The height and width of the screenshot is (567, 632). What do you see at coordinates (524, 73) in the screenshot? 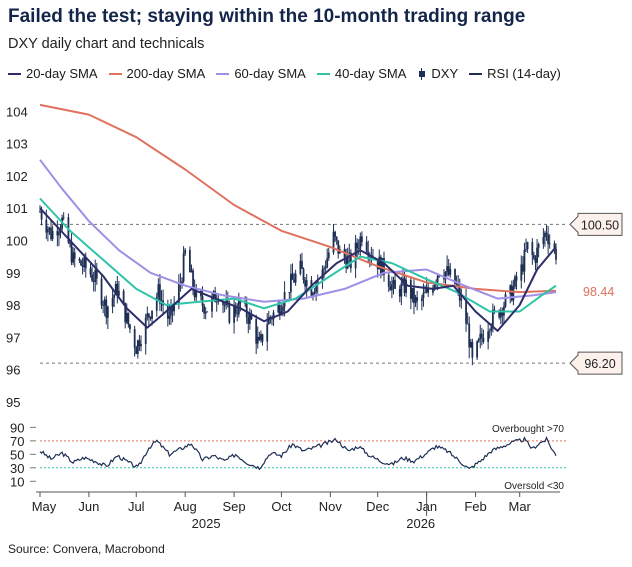
I see `legend-label-rsi: RSI (14-day)` at bounding box center [524, 73].